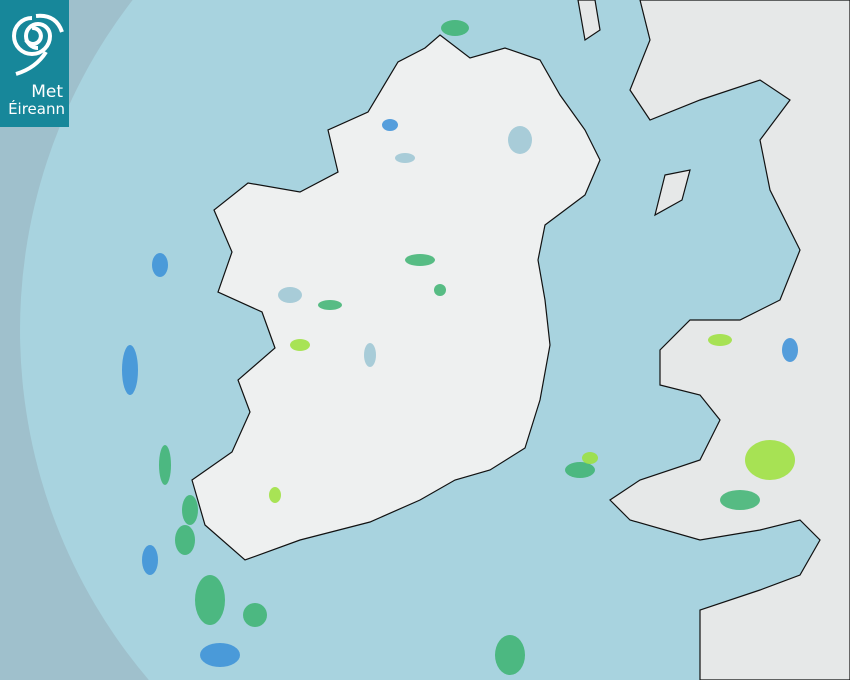  I want to click on met-eireann-logo: Met Éireann, so click(34, 63).